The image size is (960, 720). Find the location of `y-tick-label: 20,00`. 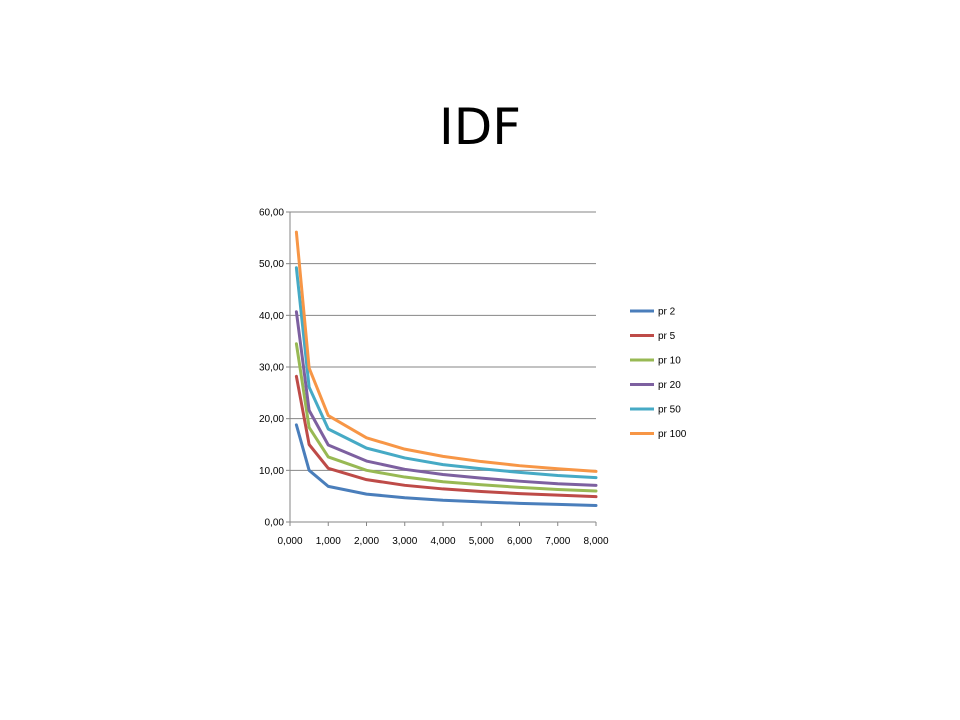

y-tick-label: 20,00 is located at coordinates (271, 419).